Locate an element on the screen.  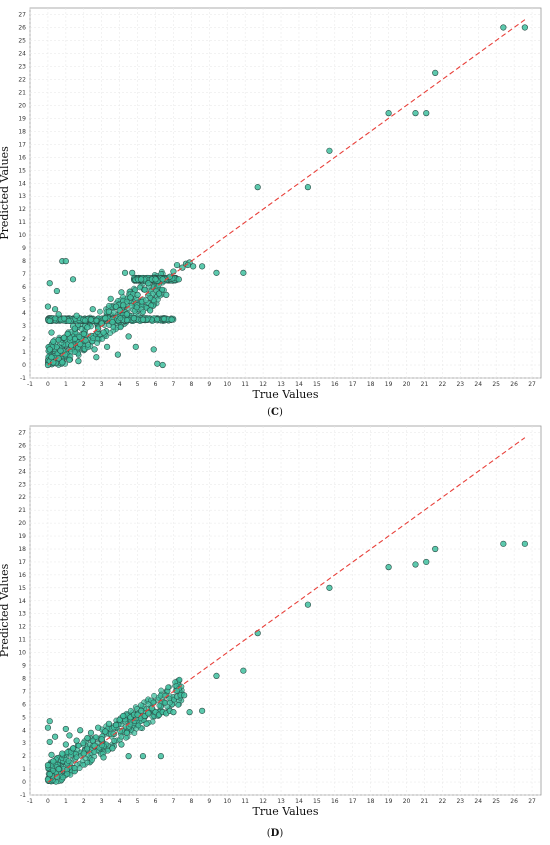
y-tick-label: 22 is located at coordinates (22, 79).